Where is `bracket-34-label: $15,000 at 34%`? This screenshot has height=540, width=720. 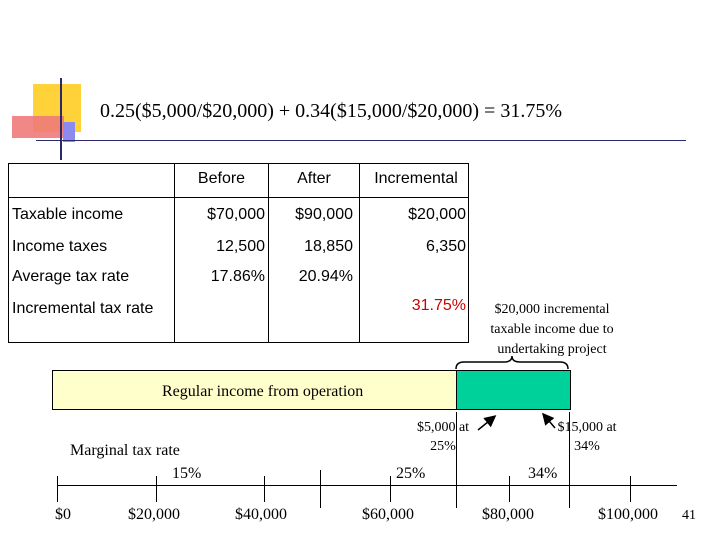 bracket-34-label: $15,000 at 34% is located at coordinates (587, 437).